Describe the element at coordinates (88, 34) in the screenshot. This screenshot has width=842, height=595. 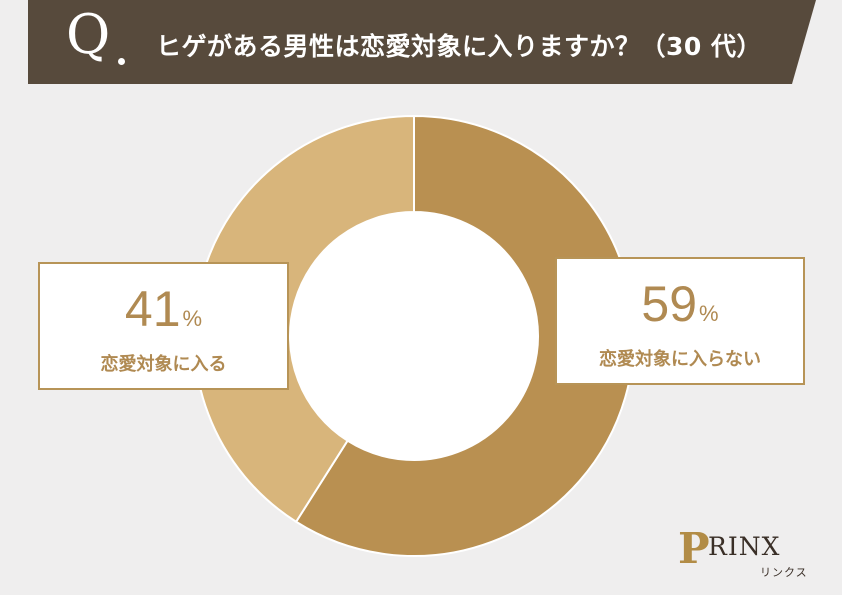
I see `q-letter: Q` at that location.